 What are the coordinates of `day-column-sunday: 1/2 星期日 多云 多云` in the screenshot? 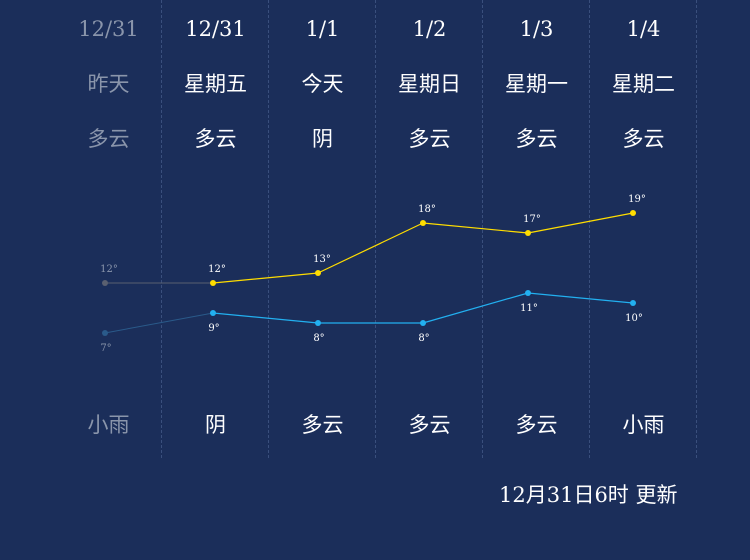 It's located at (429, 230).